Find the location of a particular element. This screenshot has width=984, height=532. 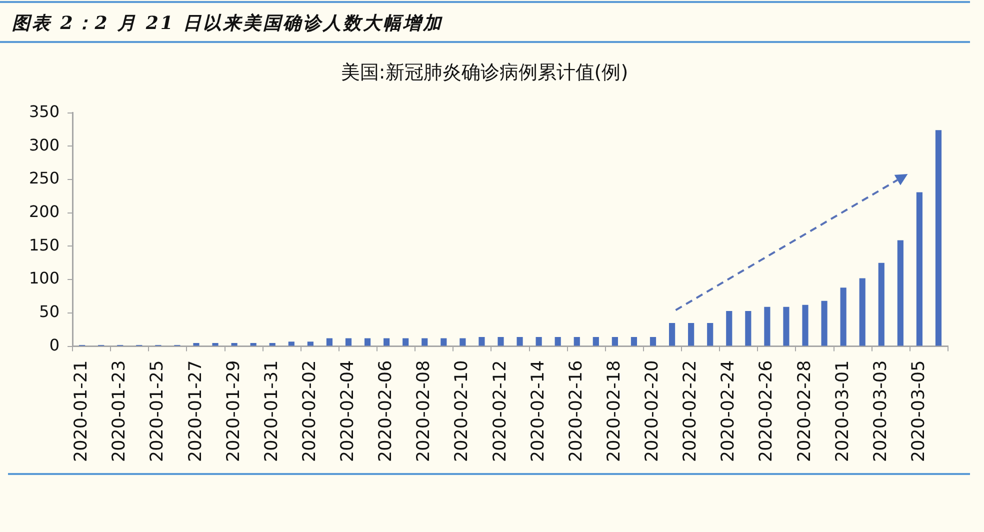

x-tick-label: 2020-01-25 is located at coordinates (158, 411).